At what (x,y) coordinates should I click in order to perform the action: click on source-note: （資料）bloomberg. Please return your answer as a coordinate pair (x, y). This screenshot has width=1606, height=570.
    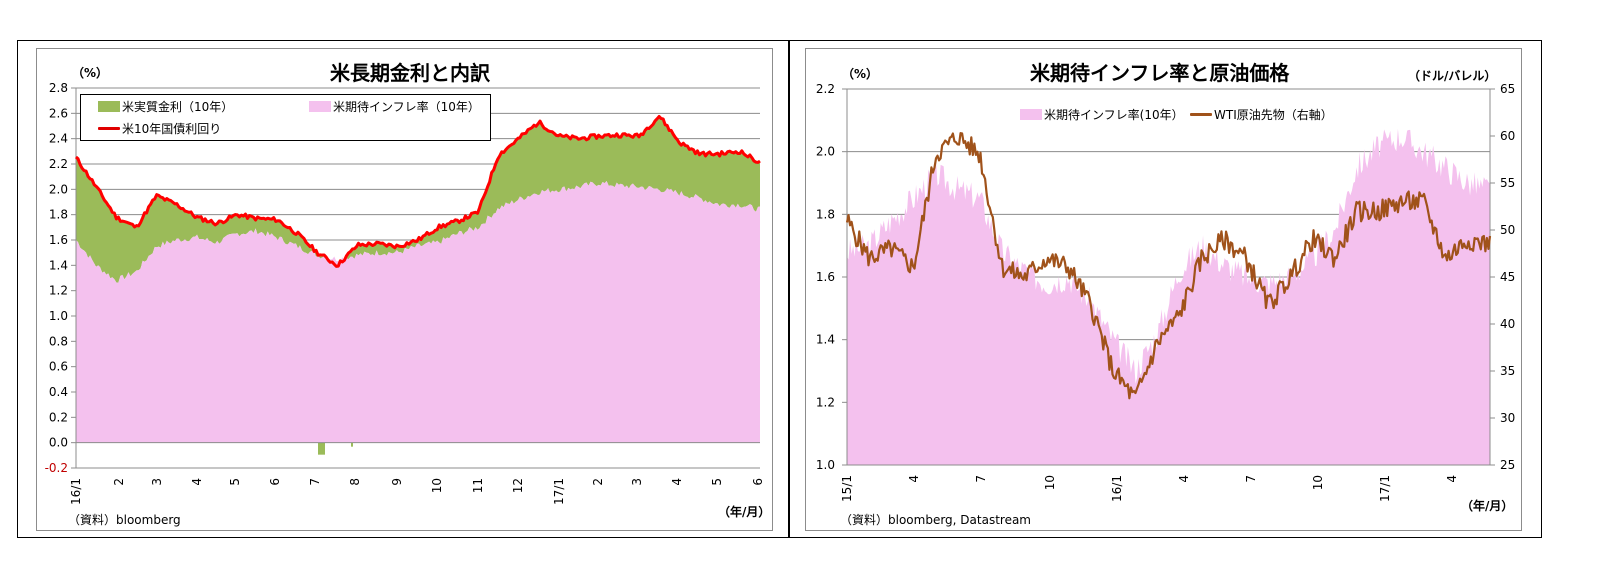
    Looking at the image, I should click on (124, 520).